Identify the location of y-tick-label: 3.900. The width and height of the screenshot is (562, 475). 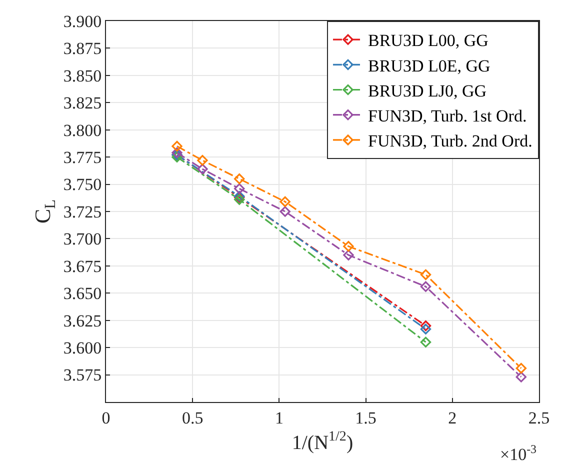
(82, 21).